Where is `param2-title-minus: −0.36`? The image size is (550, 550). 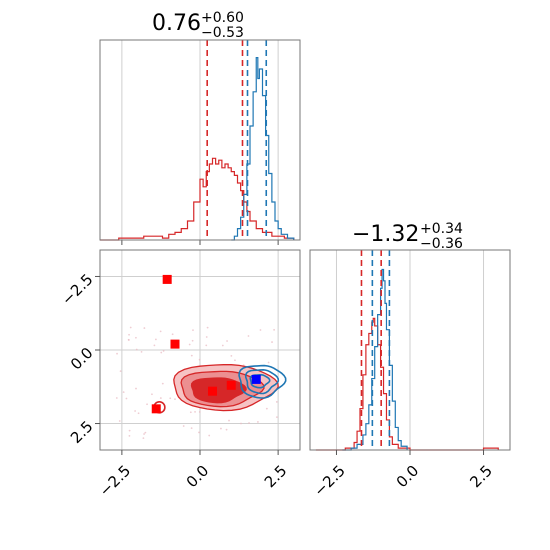
param2-title-minus: −0.36 is located at coordinates (441, 244).